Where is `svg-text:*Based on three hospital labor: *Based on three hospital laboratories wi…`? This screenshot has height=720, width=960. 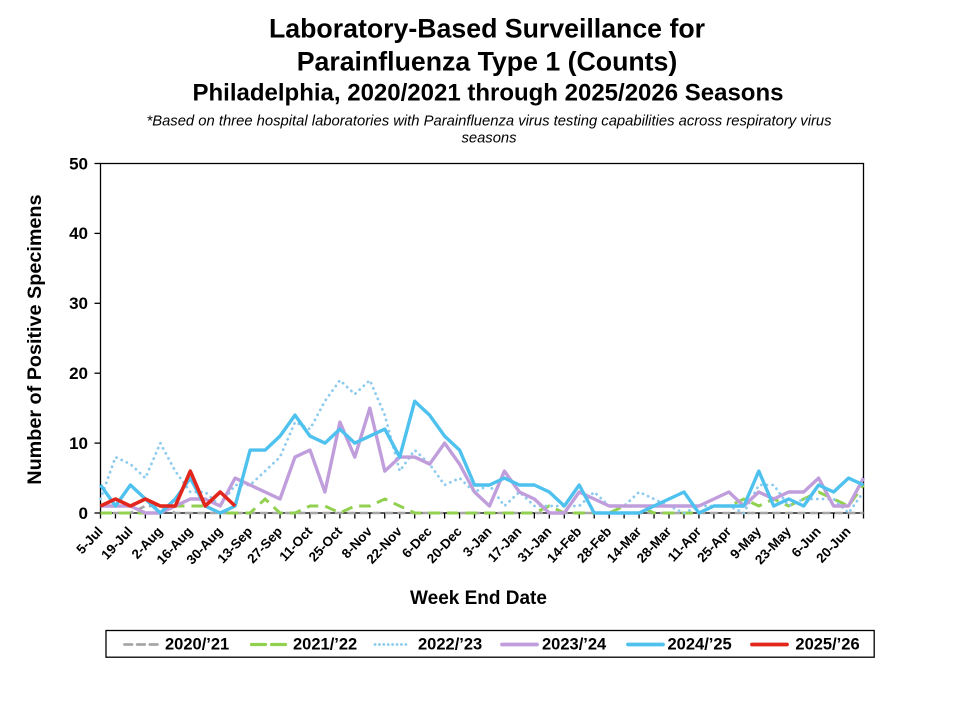
svg-text:*Based on three hospital labor: *Based on three hospital laboratories wi… is located at coordinates (489, 122).